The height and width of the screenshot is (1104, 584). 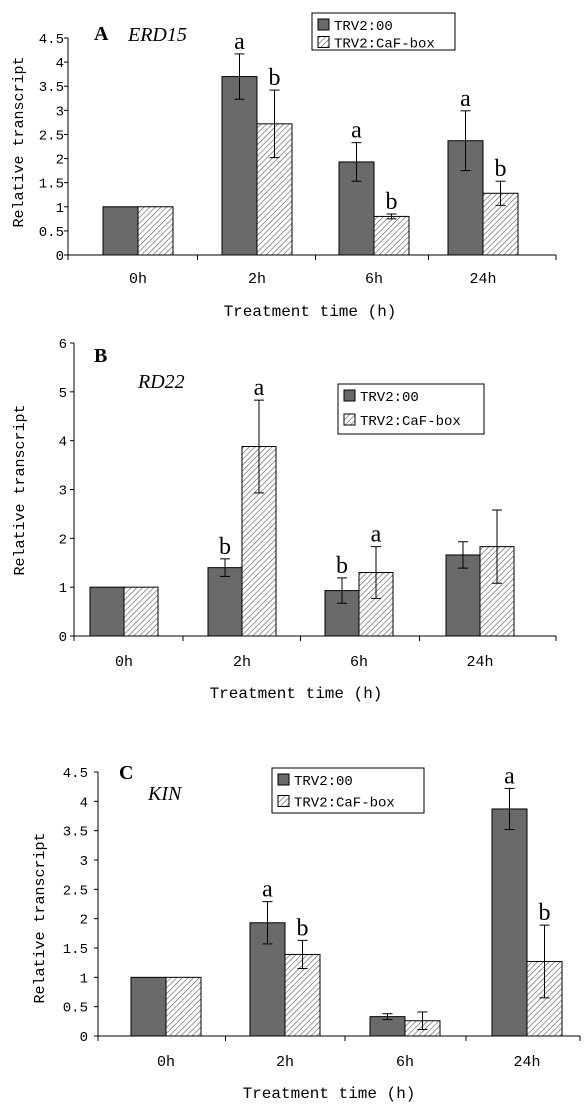 What do you see at coordinates (19, 141) in the screenshot?
I see `panel-a-ylabel: Relative transcript` at bounding box center [19, 141].